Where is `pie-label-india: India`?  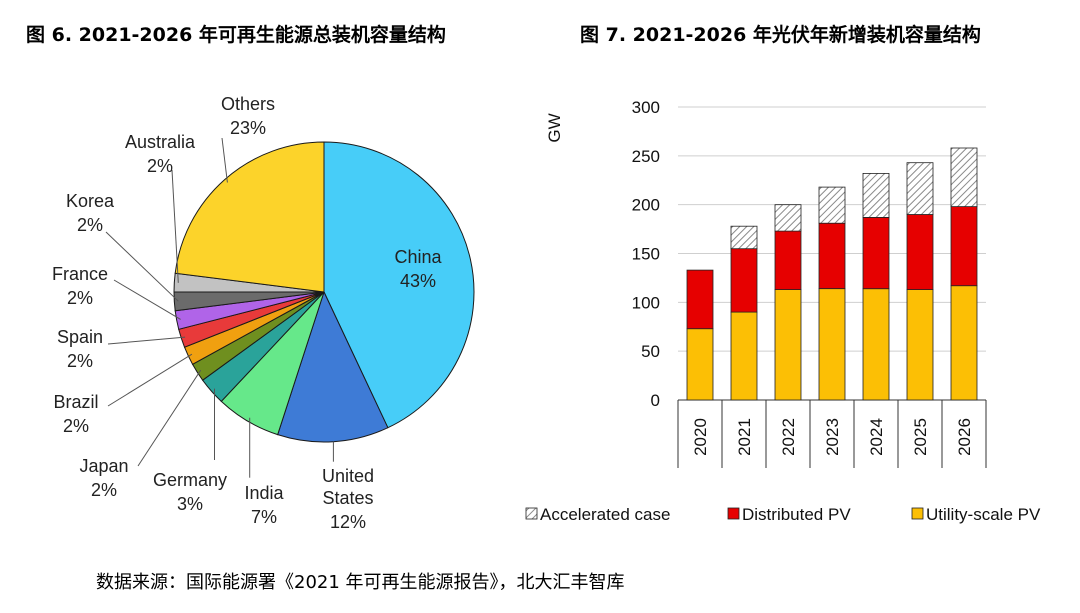 pie-label-india: India is located at coordinates (264, 493).